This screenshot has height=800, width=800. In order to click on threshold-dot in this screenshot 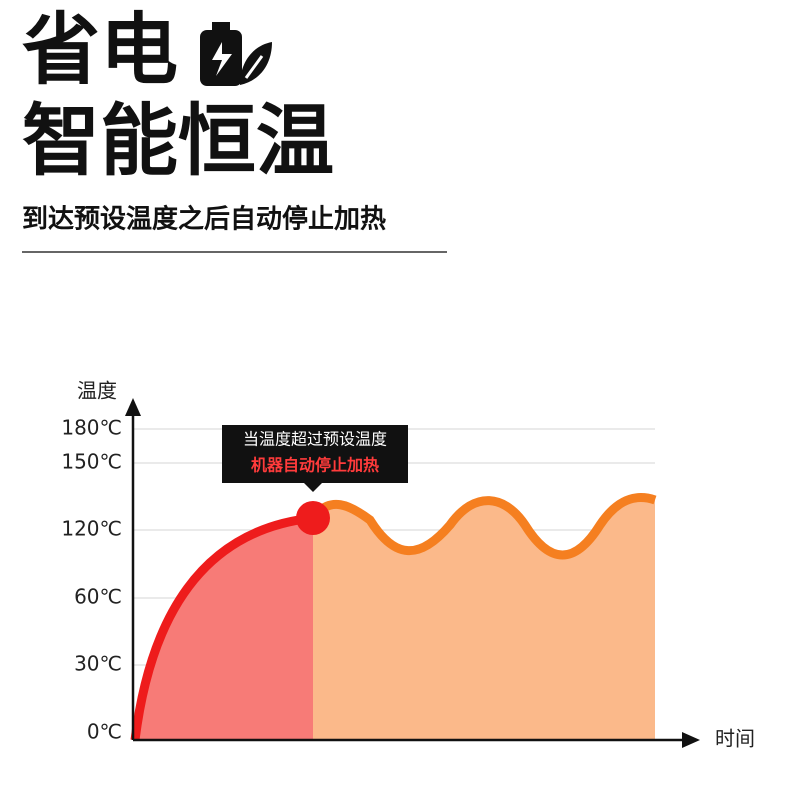, I will do `click(313, 518)`.